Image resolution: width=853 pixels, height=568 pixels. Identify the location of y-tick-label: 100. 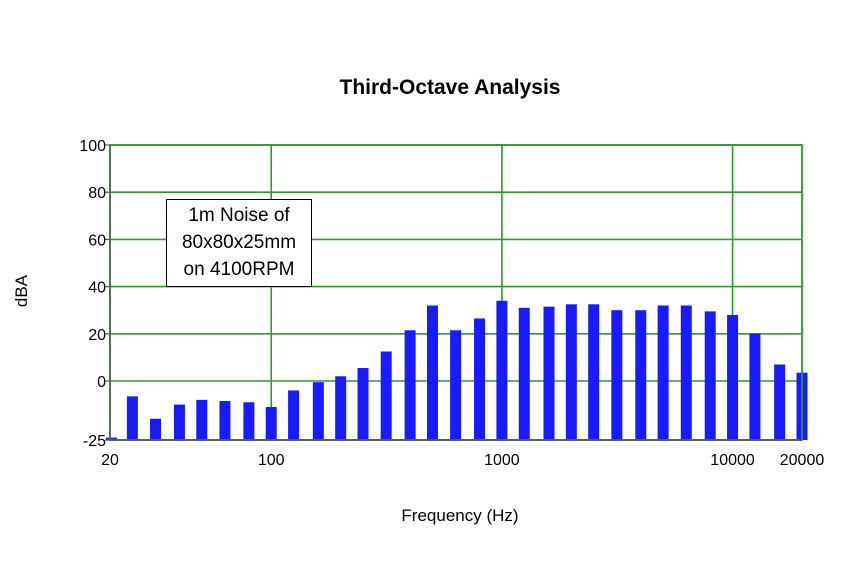
(92, 146).